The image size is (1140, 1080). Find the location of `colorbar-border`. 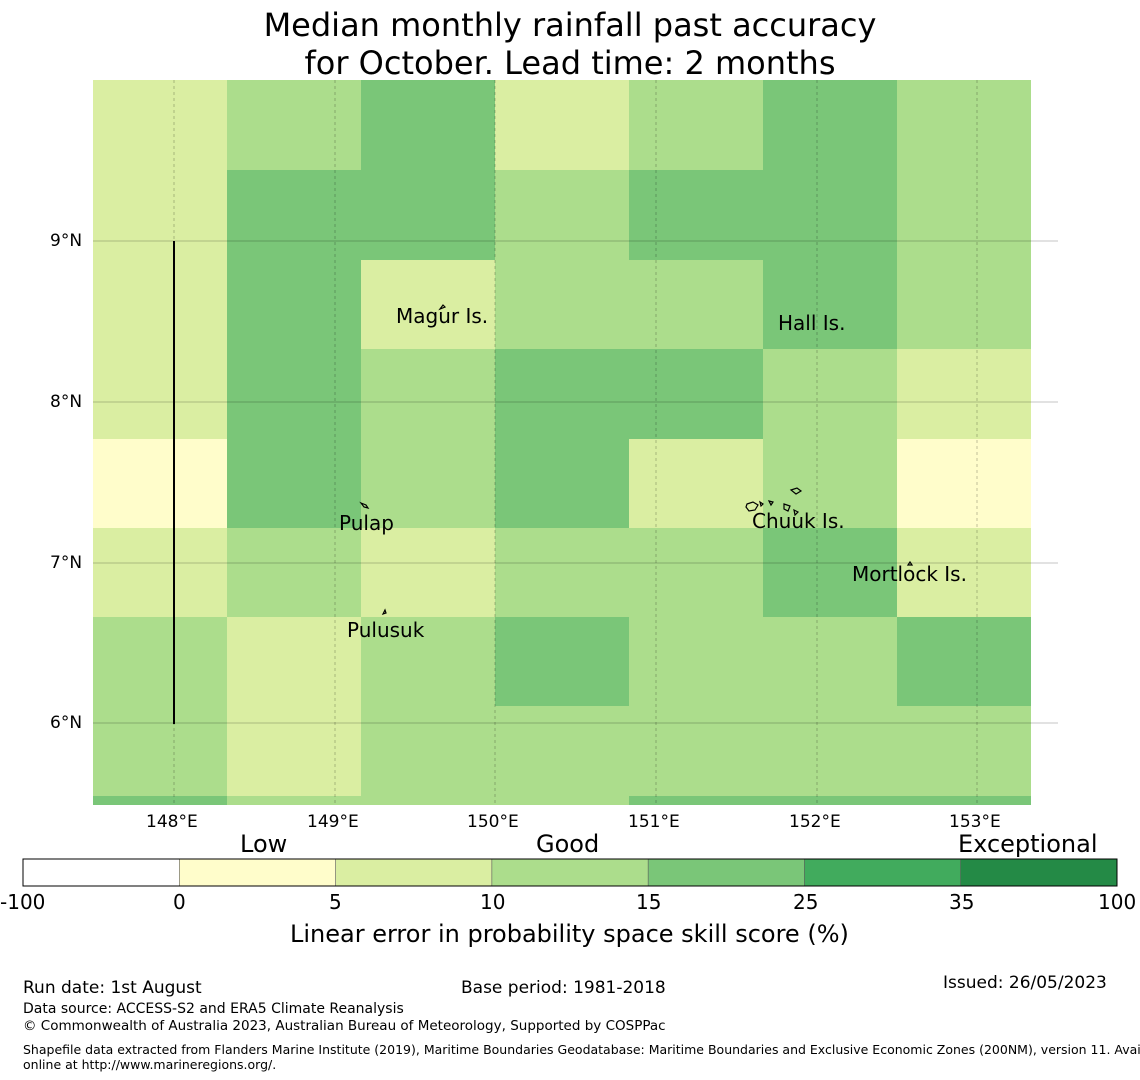

colorbar-border is located at coordinates (570, 872).